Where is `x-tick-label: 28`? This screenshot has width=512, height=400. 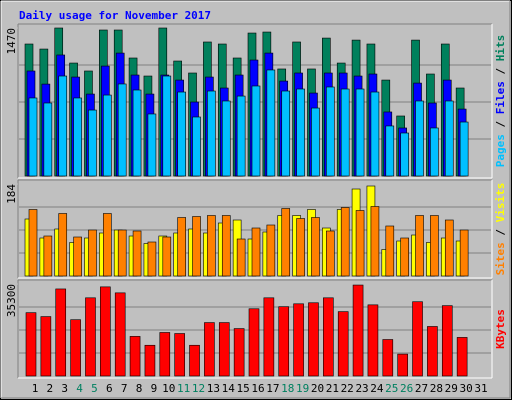 x-tick-label: 28 is located at coordinates (436, 388).